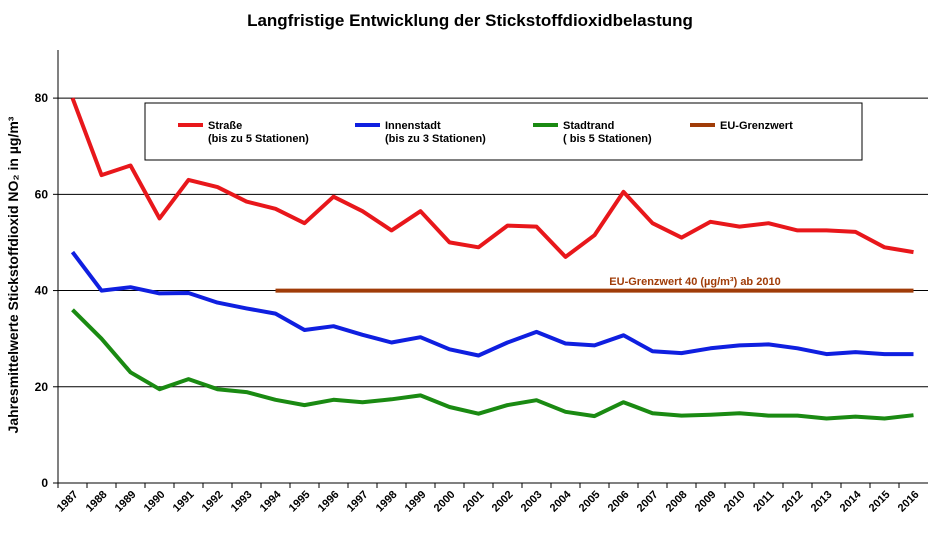  Describe the element at coordinates (648, 502) in the screenshot. I see `x-tick-label: 2007` at that location.